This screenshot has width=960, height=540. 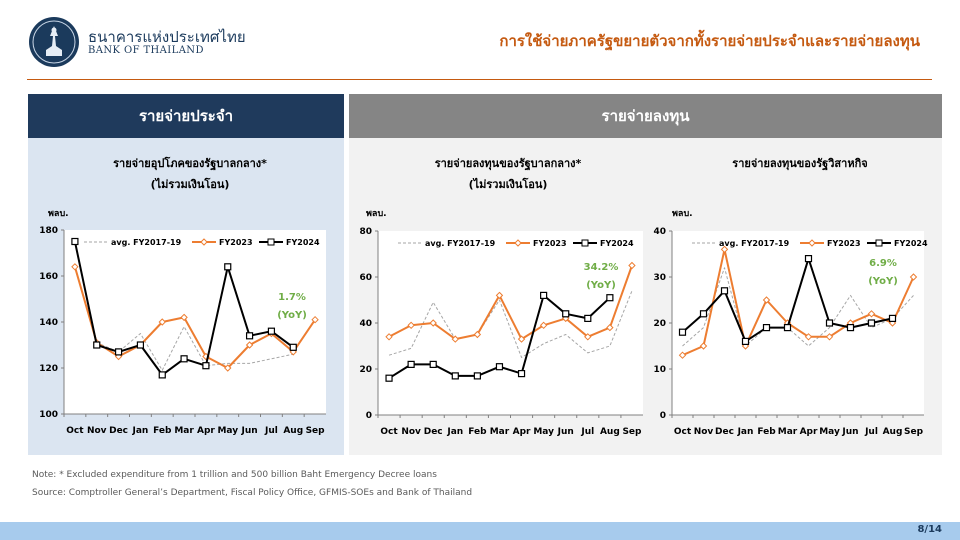 I want to click on panel-header-investment: รายจ่ายลงทุน, so click(x=645, y=116).